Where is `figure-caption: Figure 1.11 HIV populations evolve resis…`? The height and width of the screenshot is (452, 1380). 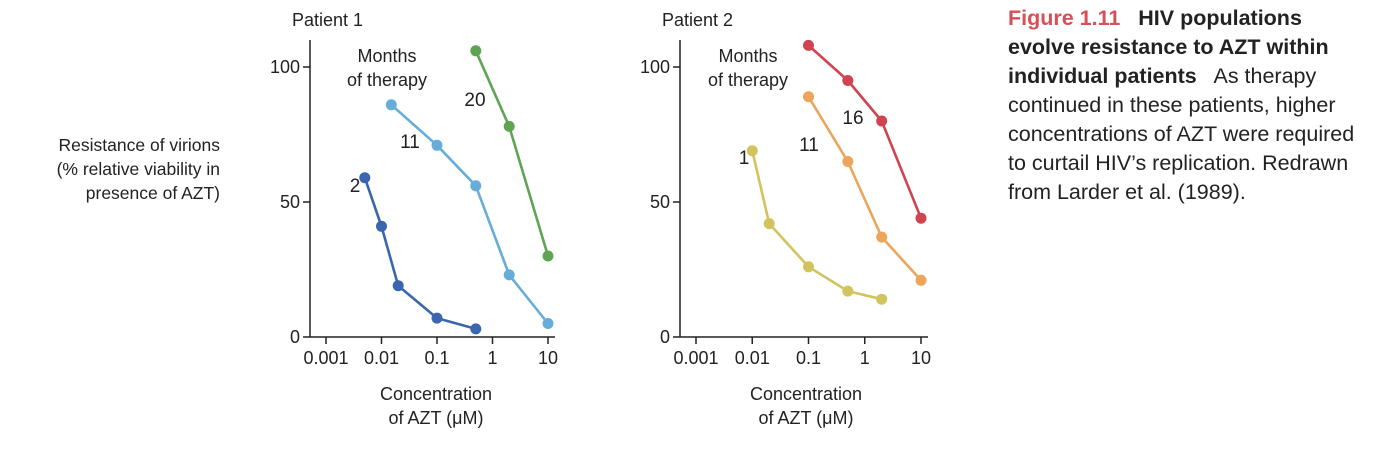 figure-caption: Figure 1.11 HIV populations evolve resis… is located at coordinates (1189, 105).